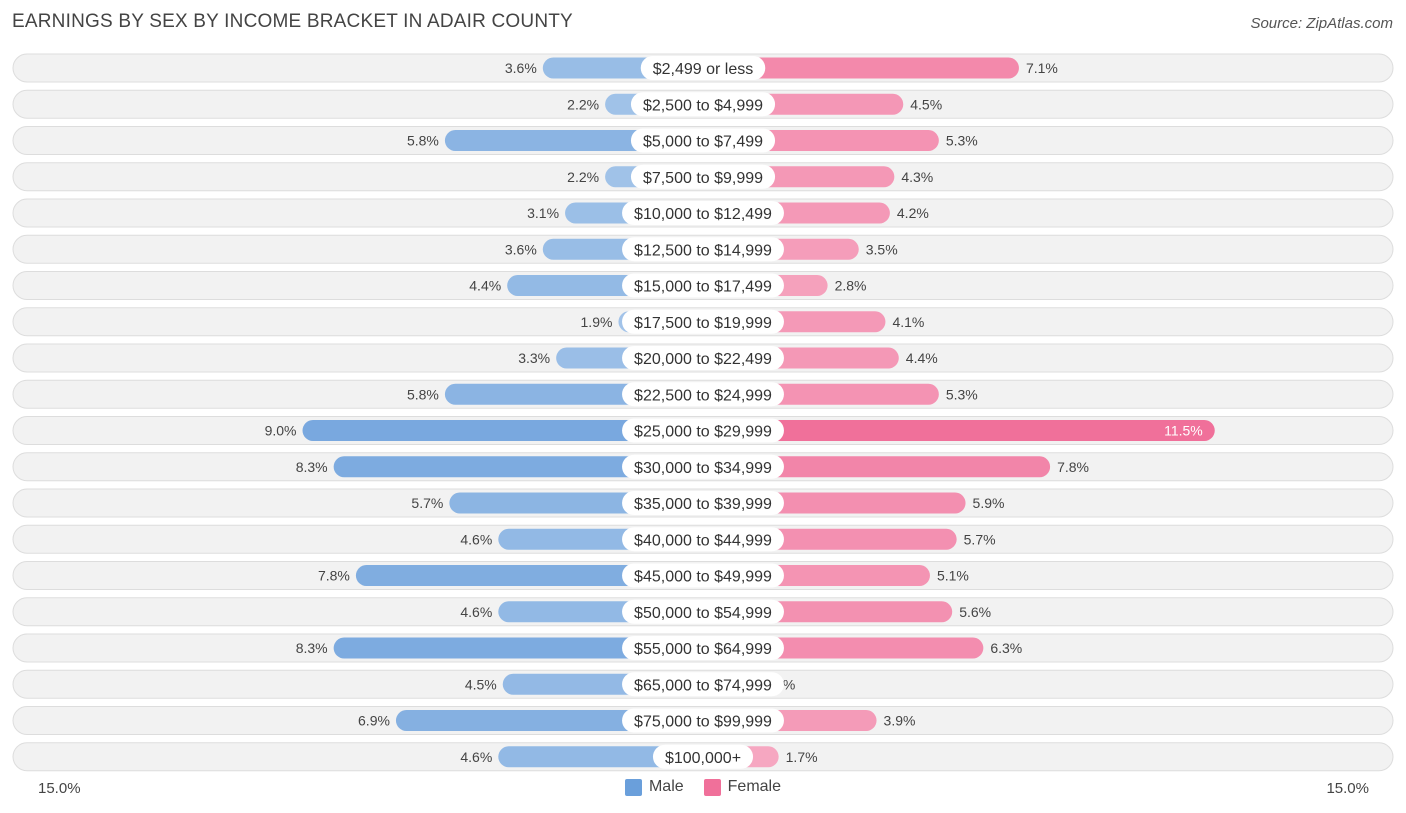 The image size is (1406, 813). I want to click on female-value-label: 5.7%, so click(980, 539).